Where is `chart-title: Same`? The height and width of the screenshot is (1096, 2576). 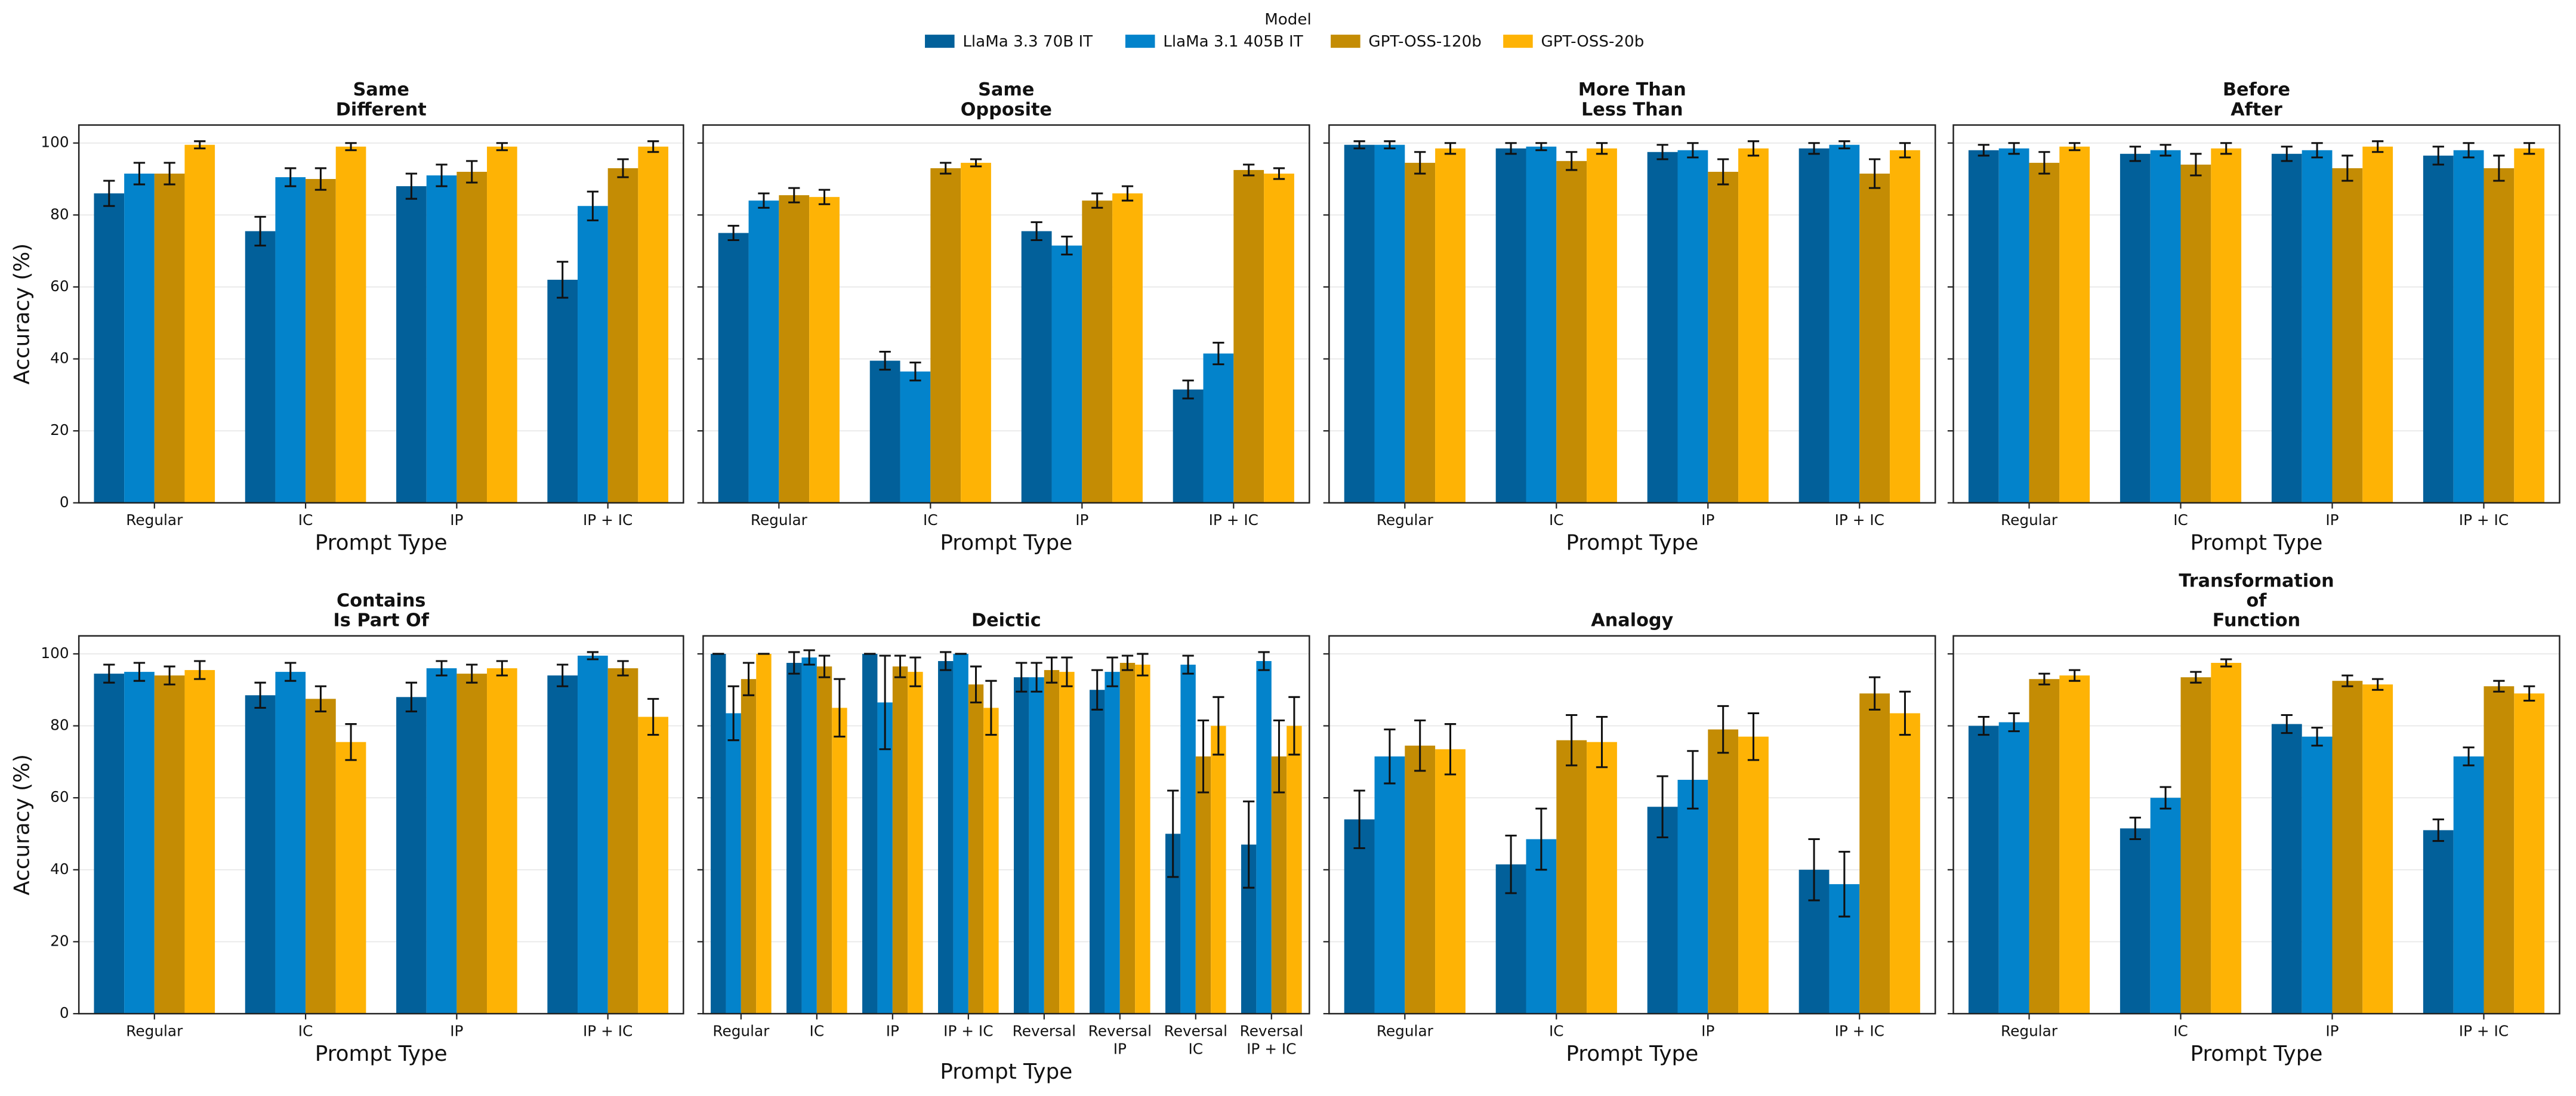
chart-title: Same is located at coordinates (381, 89).